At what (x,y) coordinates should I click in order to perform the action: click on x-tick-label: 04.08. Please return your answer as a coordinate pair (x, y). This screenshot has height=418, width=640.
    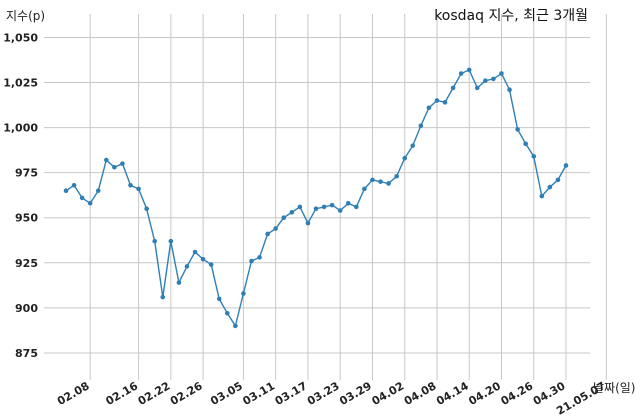
    Looking at the image, I should click on (420, 393).